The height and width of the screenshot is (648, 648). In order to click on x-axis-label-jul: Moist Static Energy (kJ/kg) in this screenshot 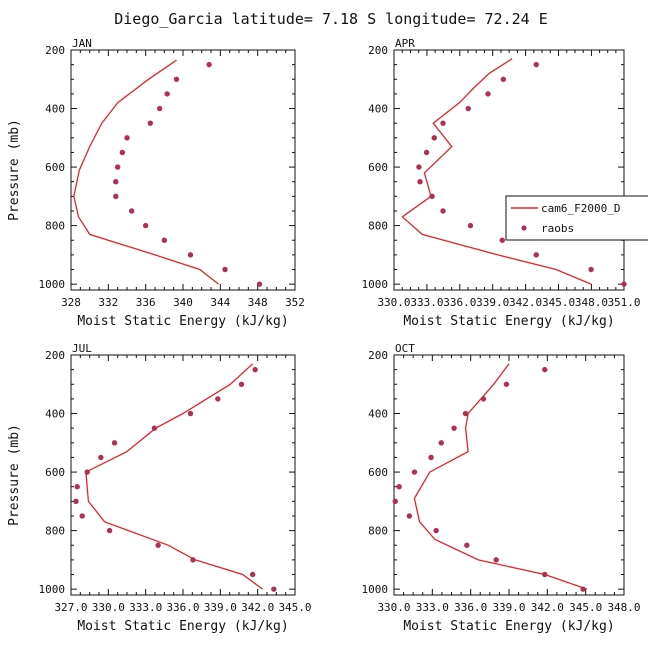, I will do `click(182, 626)`.